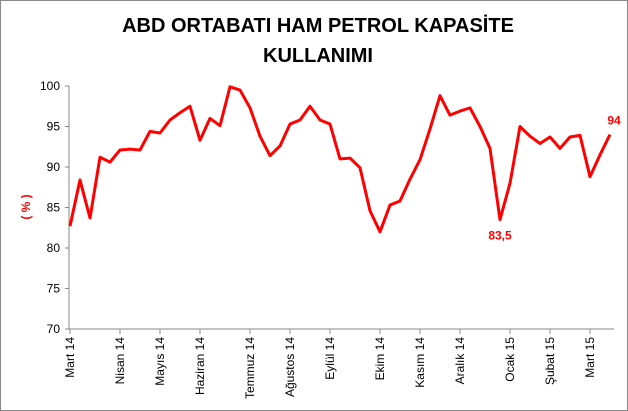  I want to click on data-label: 83,5, so click(500, 236).